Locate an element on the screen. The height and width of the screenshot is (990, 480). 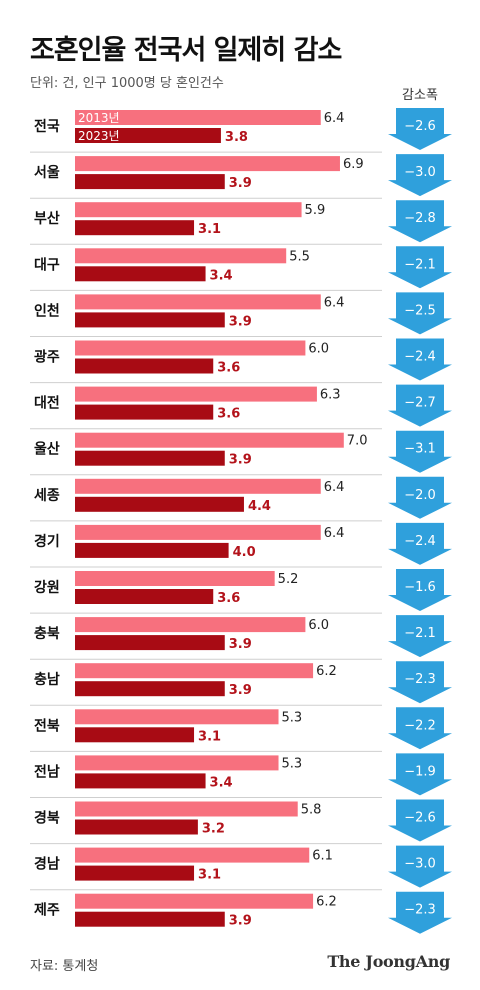
value-label-2013: 5.8 is located at coordinates (311, 810).